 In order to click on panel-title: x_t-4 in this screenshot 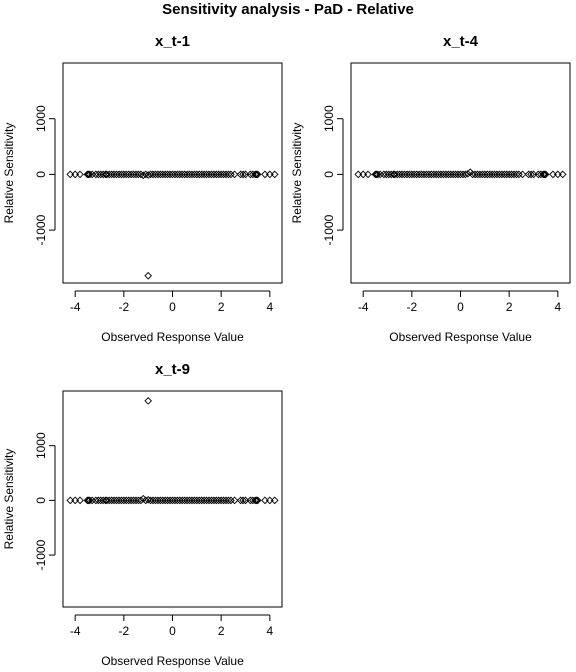, I will do `click(461, 41)`.